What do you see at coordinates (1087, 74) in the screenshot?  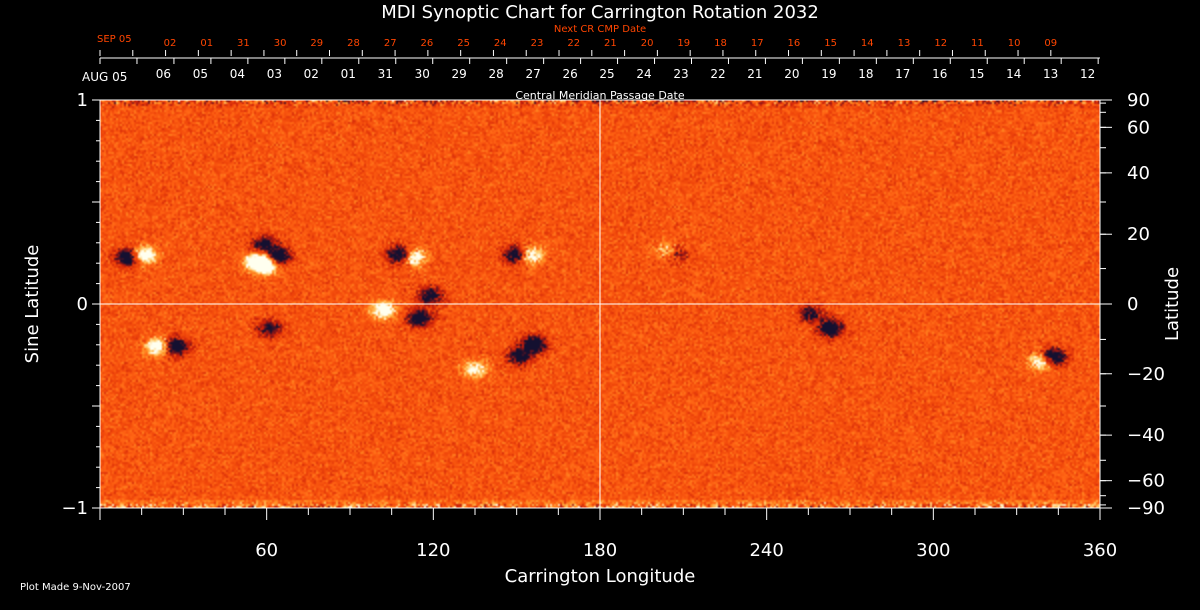 I see `cmp-date-label: 12` at bounding box center [1087, 74].